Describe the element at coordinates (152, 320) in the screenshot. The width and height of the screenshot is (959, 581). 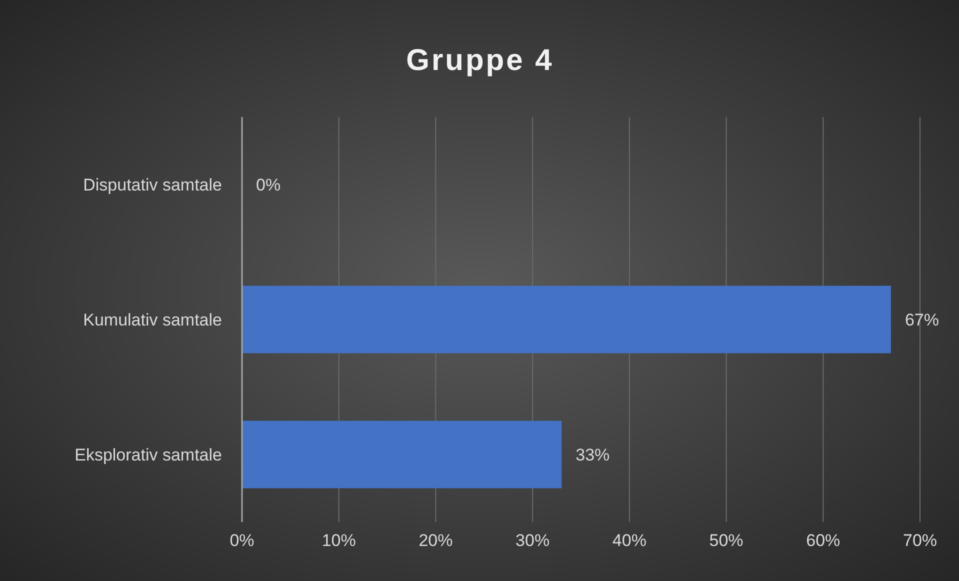
I see `y-tick-label: Kumulativ samtale` at that location.